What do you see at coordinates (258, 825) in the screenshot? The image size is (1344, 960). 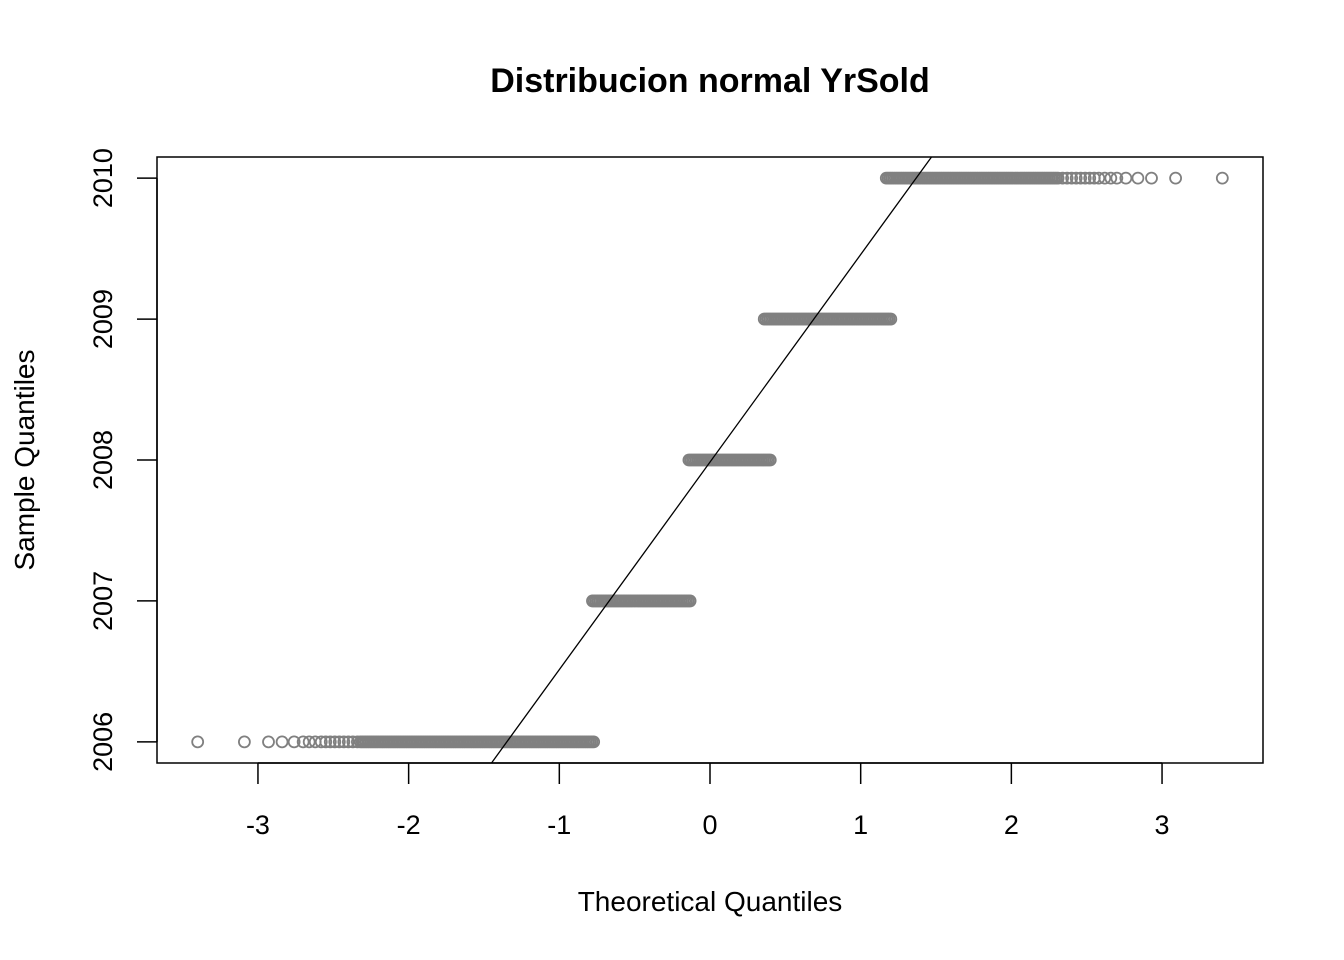 I see `x-tick-label: -3` at bounding box center [258, 825].